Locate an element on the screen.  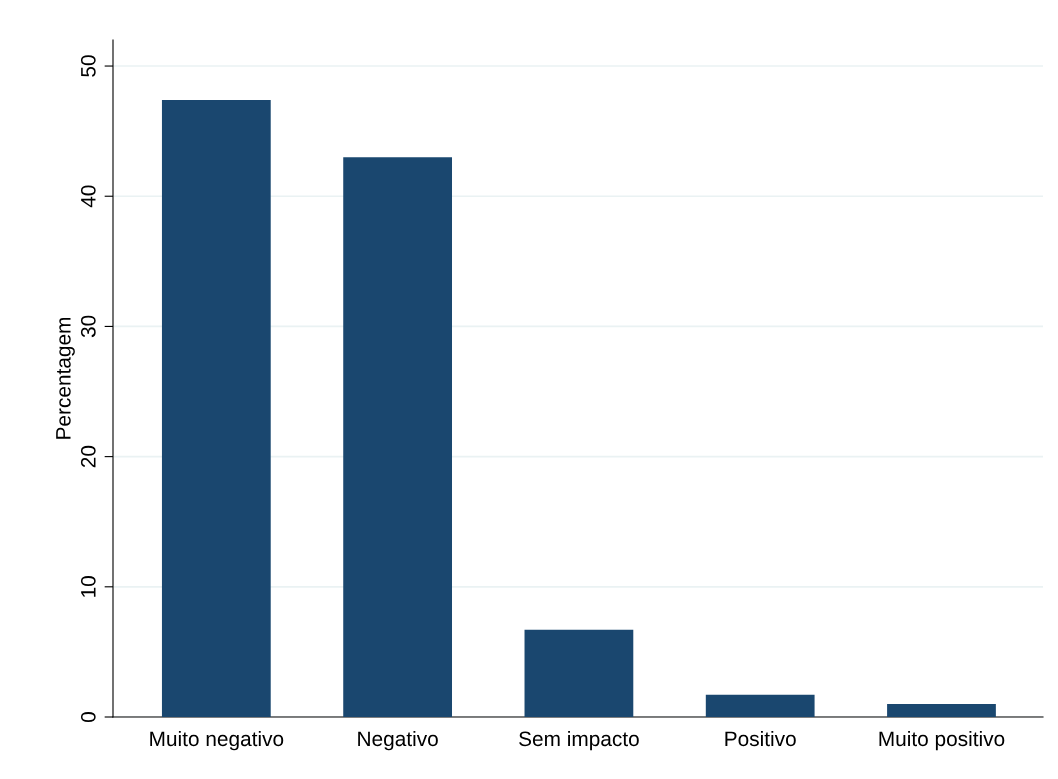
x-tick-label: Negativo is located at coordinates (398, 740).